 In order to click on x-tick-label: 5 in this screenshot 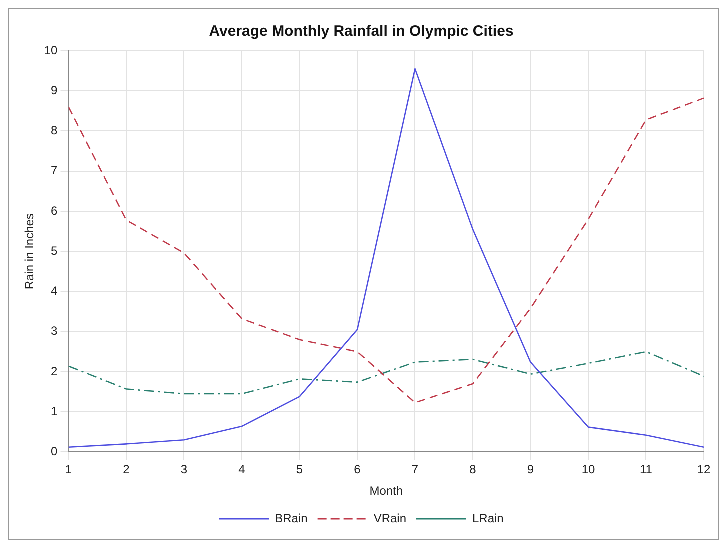, I will do `click(300, 469)`.